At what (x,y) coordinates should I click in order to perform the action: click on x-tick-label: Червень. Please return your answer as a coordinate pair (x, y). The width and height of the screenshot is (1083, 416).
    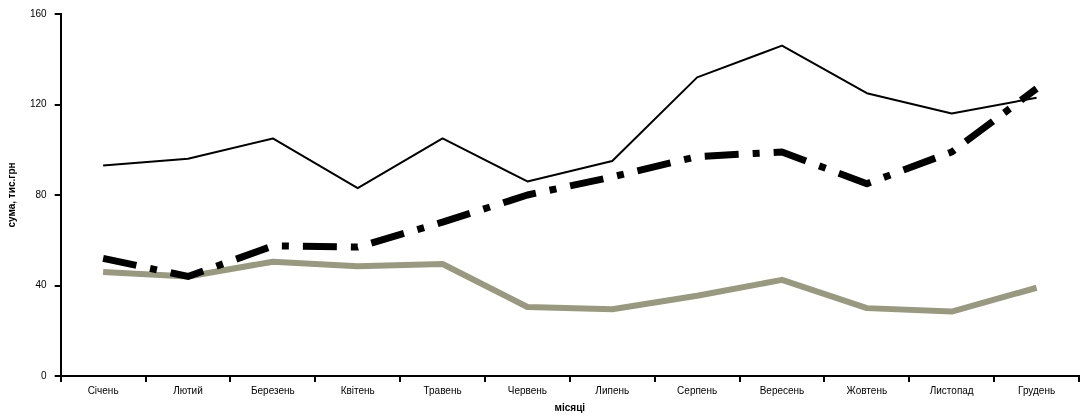
    Looking at the image, I should click on (527, 390).